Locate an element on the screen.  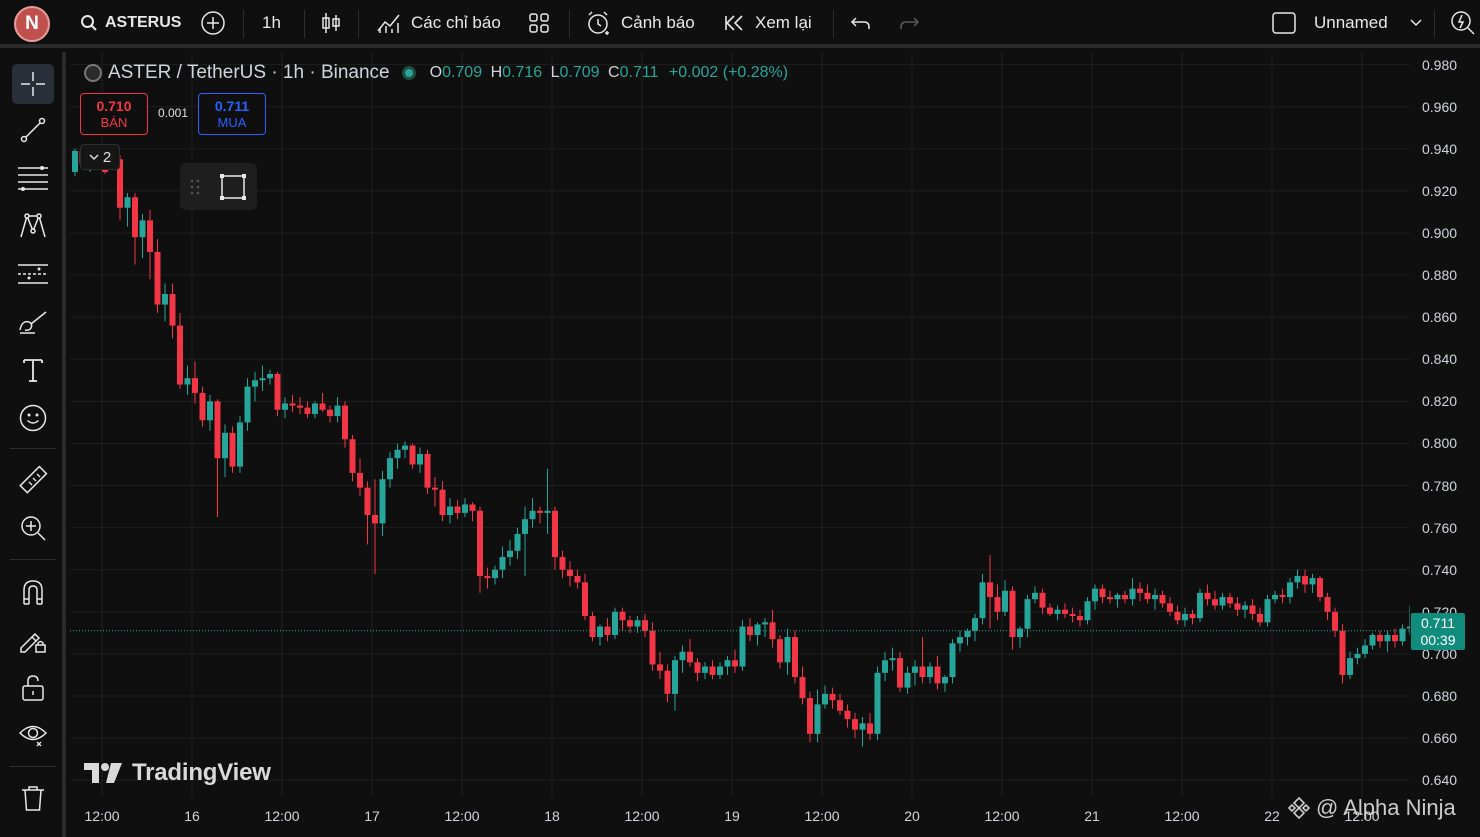
price-tick-label: 0.860 is located at coordinates (1440, 317).